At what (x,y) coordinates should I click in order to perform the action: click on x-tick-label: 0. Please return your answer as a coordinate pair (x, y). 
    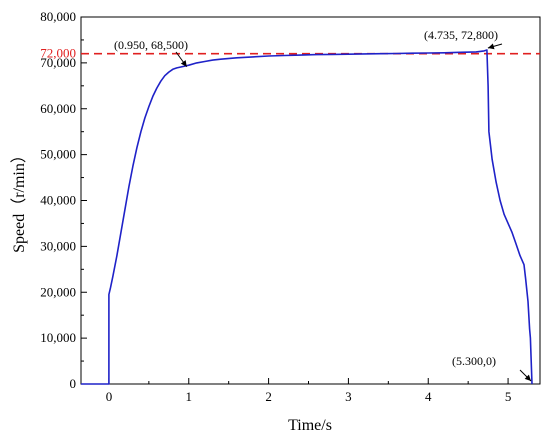
    Looking at the image, I should click on (109, 396).